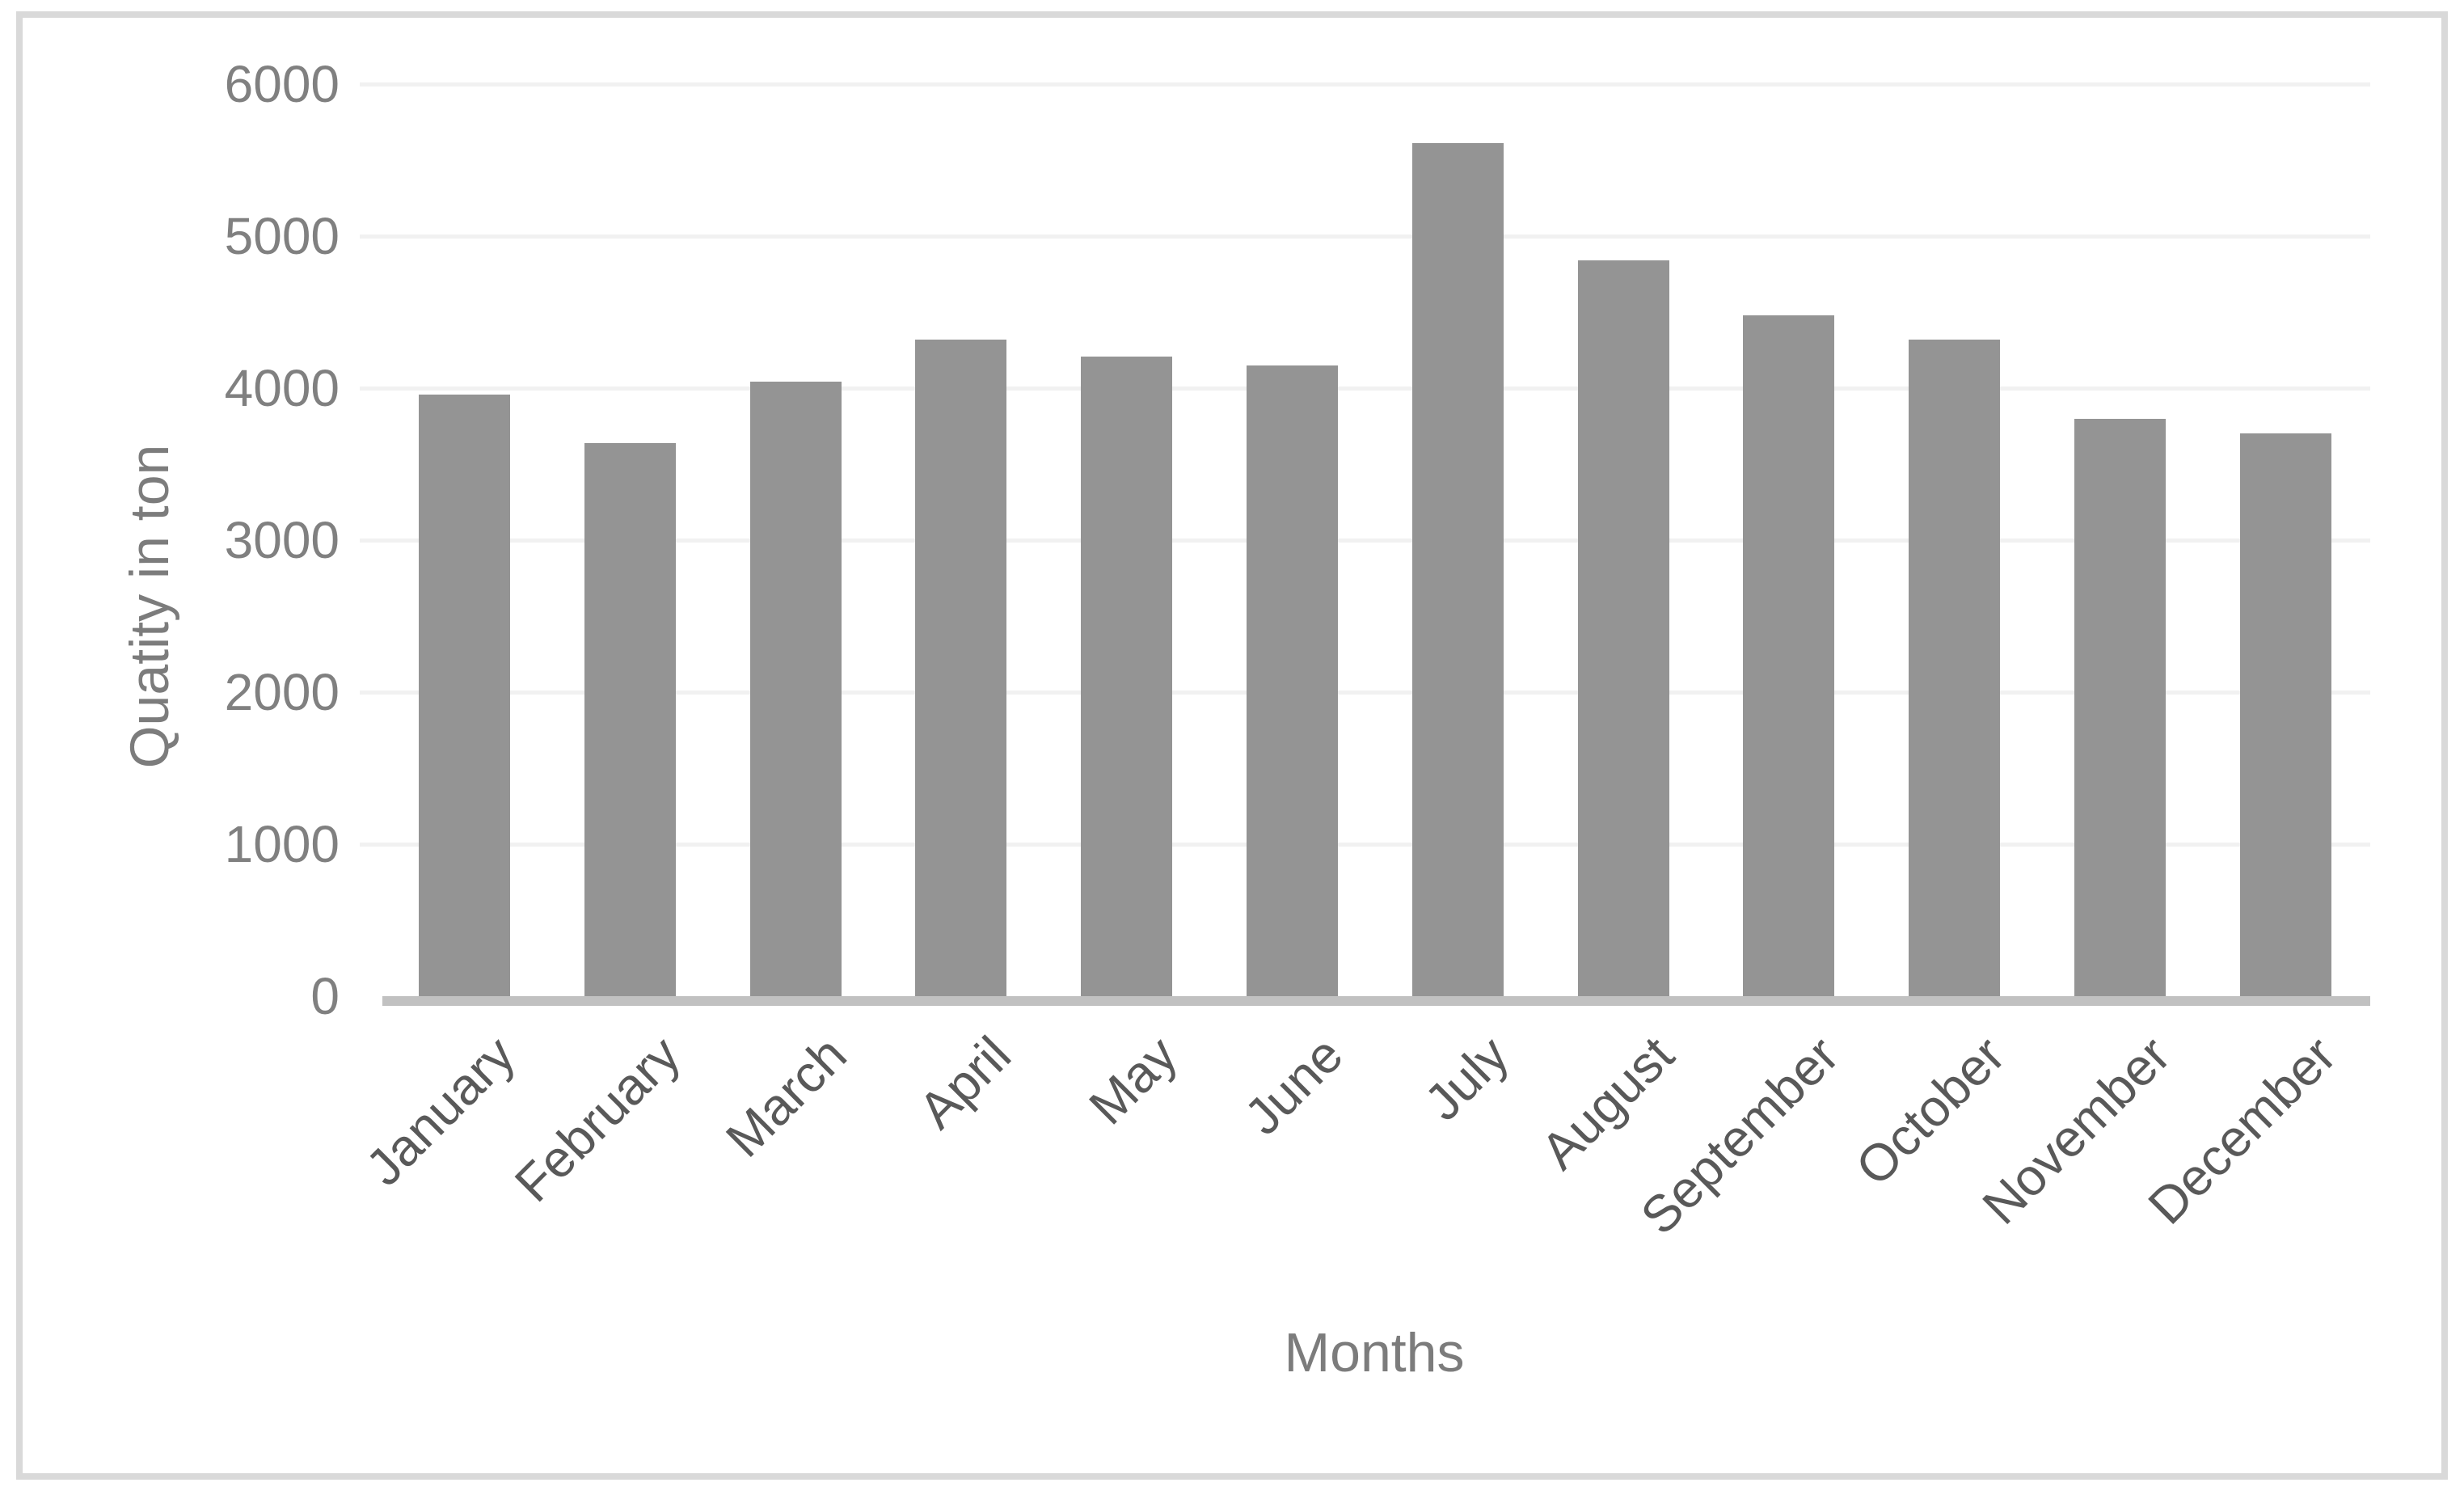 The width and height of the screenshot is (2464, 1491). What do you see at coordinates (1375, 1352) in the screenshot?
I see `x-axis-title: Months` at bounding box center [1375, 1352].